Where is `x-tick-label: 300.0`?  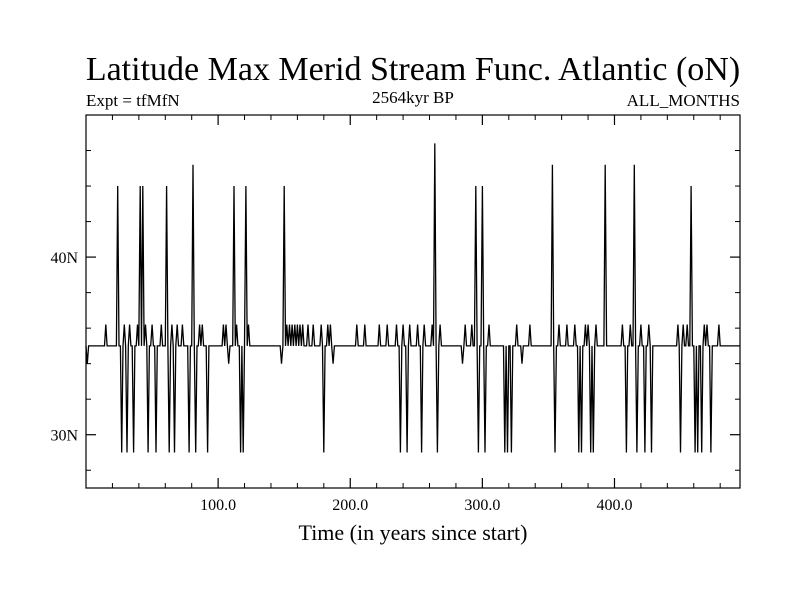 x-tick-label: 300.0 is located at coordinates (482, 505).